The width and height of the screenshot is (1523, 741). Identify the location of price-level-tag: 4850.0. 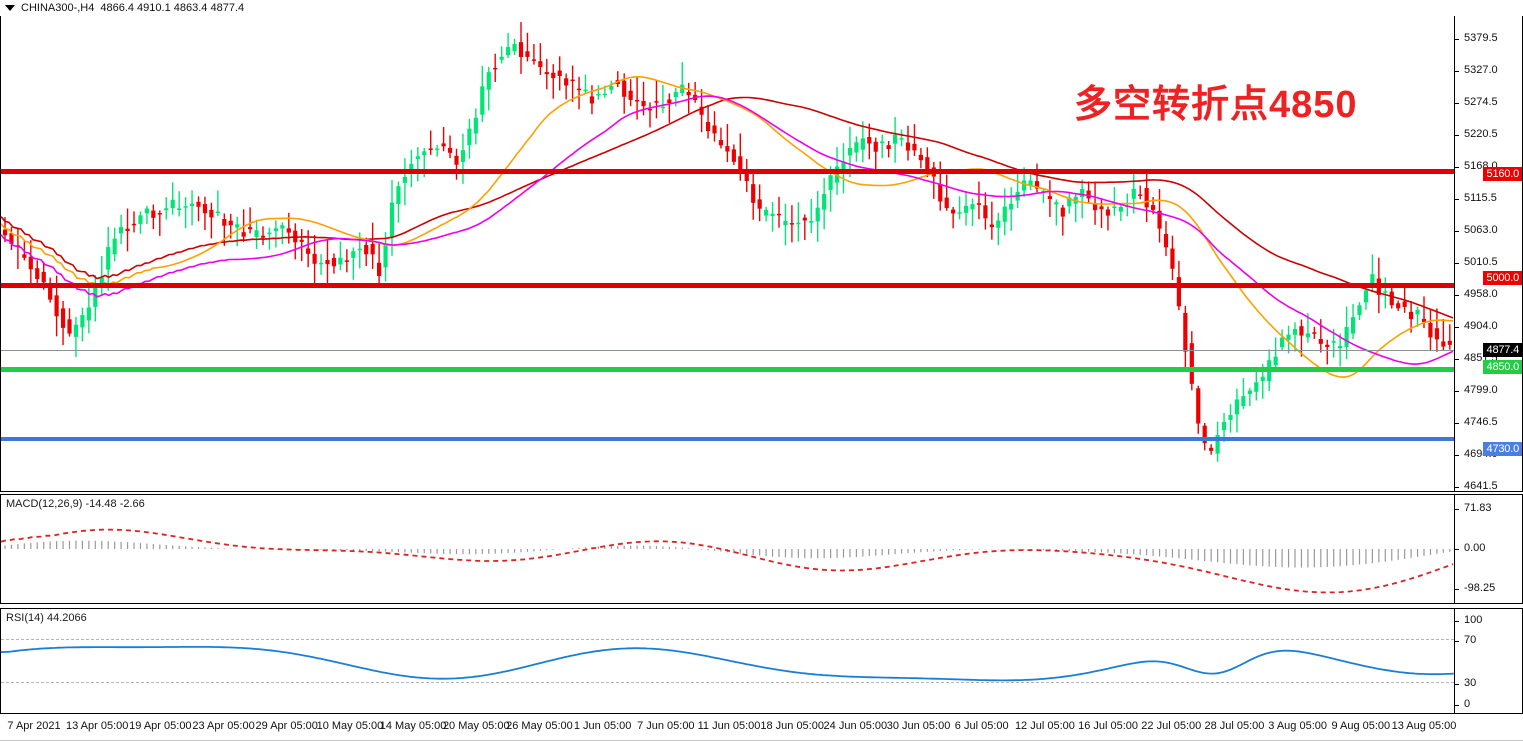
(1502, 367).